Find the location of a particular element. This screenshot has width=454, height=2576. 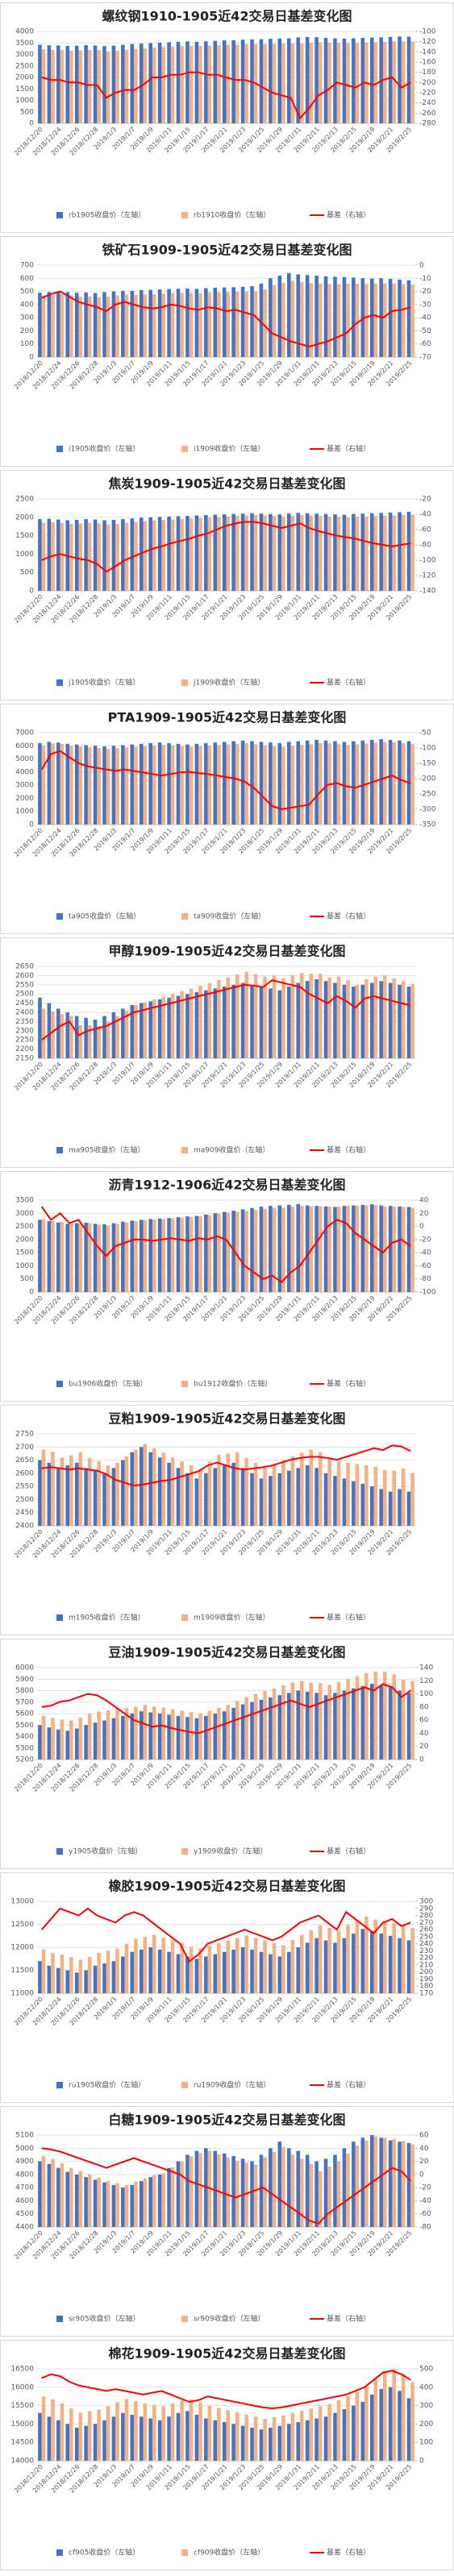

y2-tick-label: -20 is located at coordinates (425, 2188).